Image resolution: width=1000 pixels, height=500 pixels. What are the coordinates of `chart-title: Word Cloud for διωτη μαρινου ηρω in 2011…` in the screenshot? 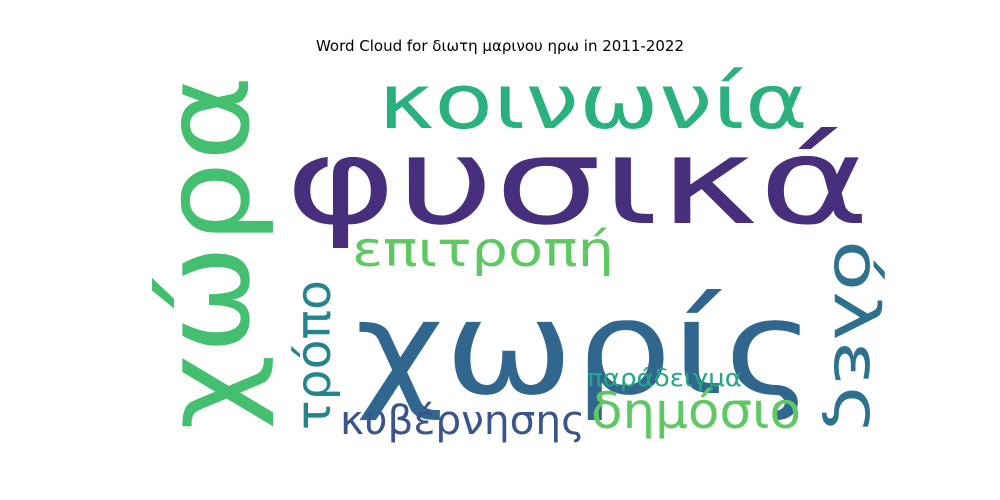 It's located at (500, 46).